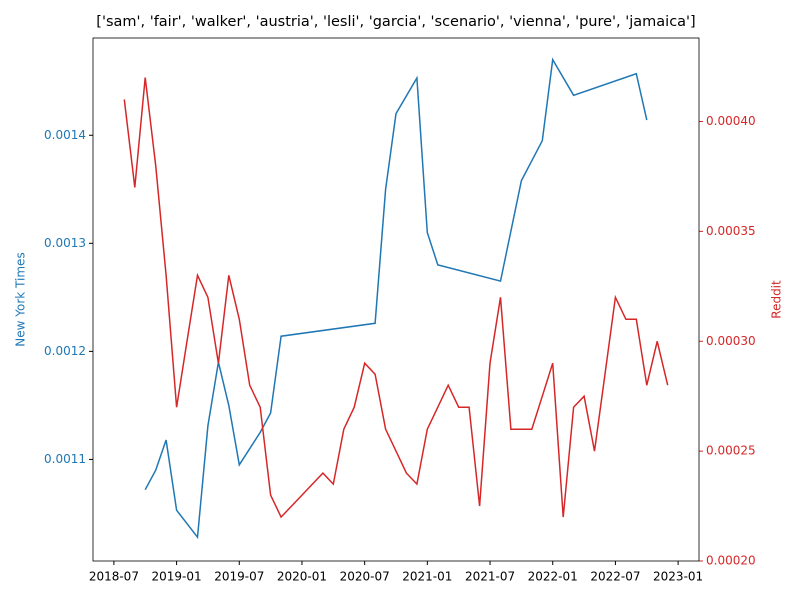  I want to click on x-tick-label: 2021-07, so click(490, 577).